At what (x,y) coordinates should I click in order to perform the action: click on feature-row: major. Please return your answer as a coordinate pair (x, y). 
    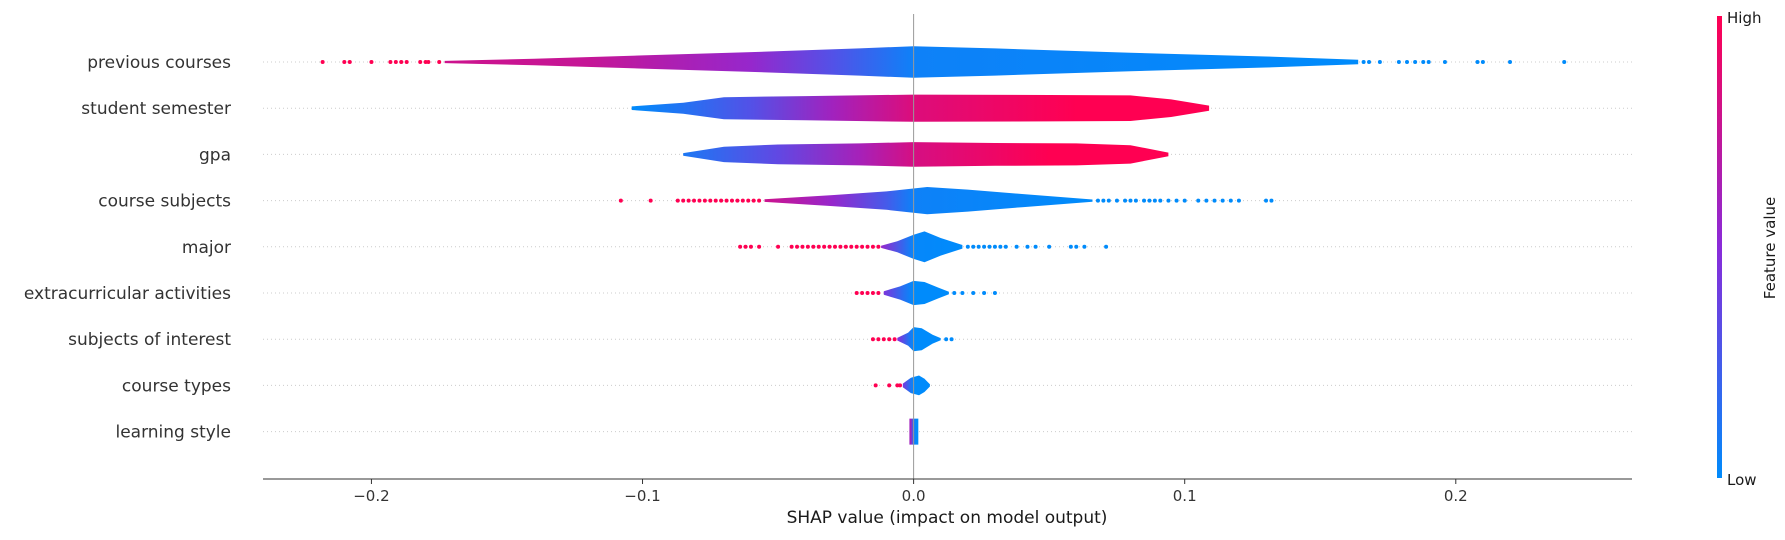
    Looking at the image, I should click on (907, 247).